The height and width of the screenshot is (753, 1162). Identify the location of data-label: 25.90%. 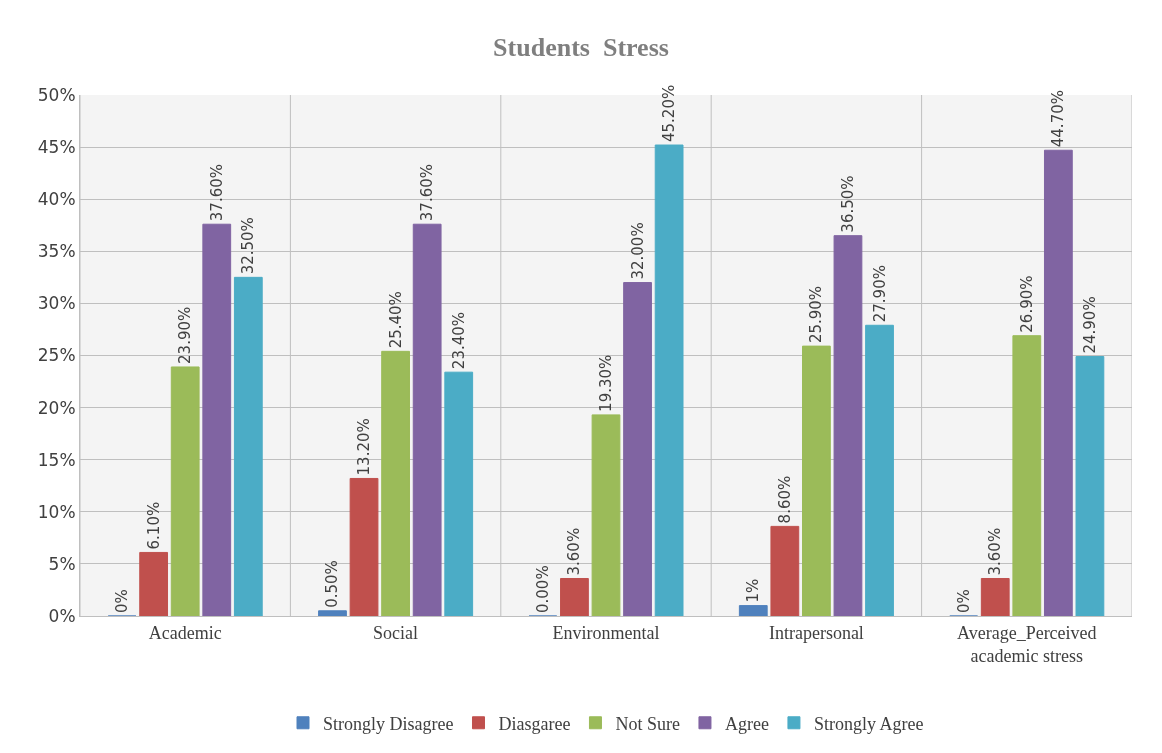
(816, 314).